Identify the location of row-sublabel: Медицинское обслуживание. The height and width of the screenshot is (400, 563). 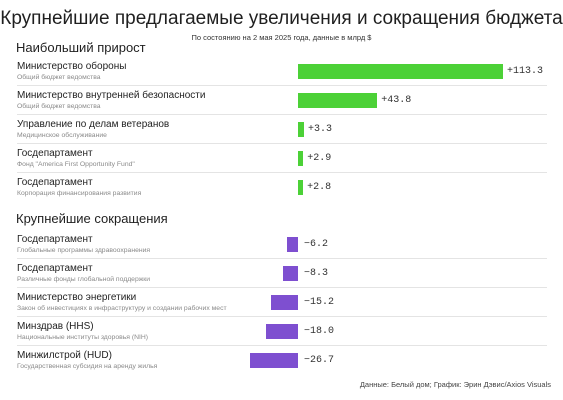
(62, 135).